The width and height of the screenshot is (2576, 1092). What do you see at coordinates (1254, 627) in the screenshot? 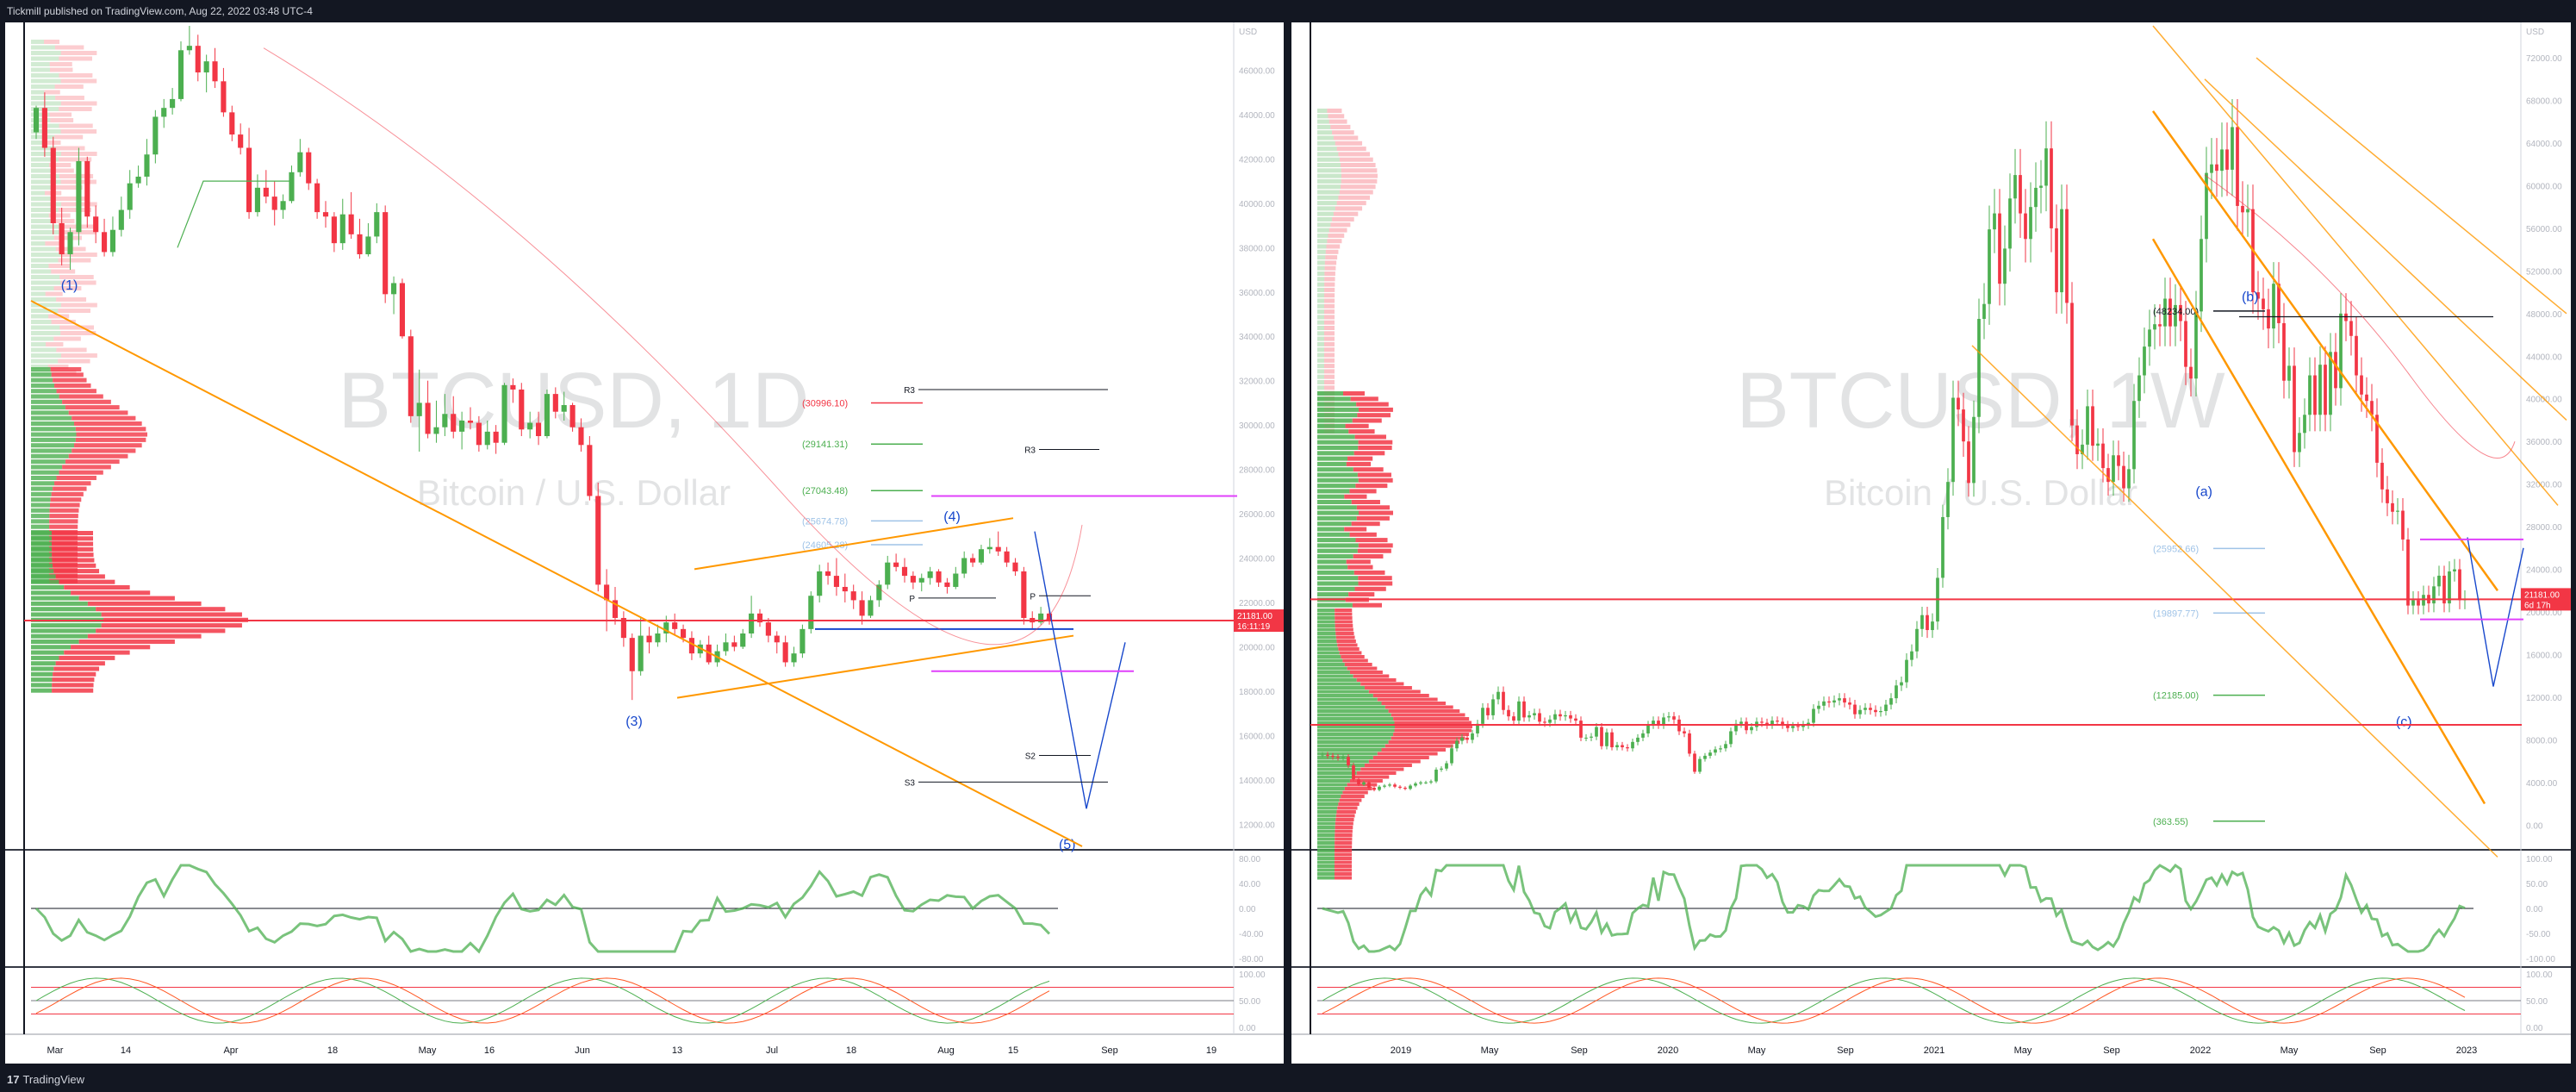
I see `price-tag-countdown: 16:11:19` at bounding box center [1254, 627].